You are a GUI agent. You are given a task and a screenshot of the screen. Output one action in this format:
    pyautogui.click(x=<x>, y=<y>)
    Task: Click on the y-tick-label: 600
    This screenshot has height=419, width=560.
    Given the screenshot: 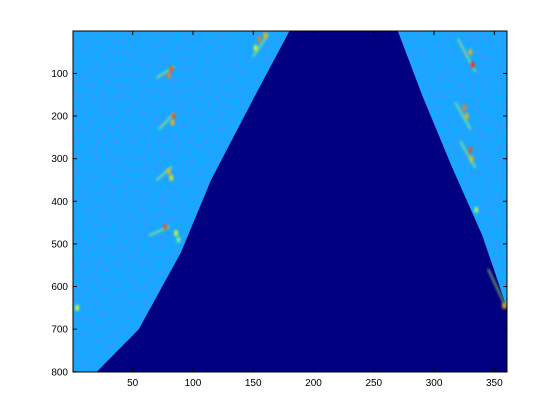 What is the action you would take?
    pyautogui.click(x=59, y=287)
    